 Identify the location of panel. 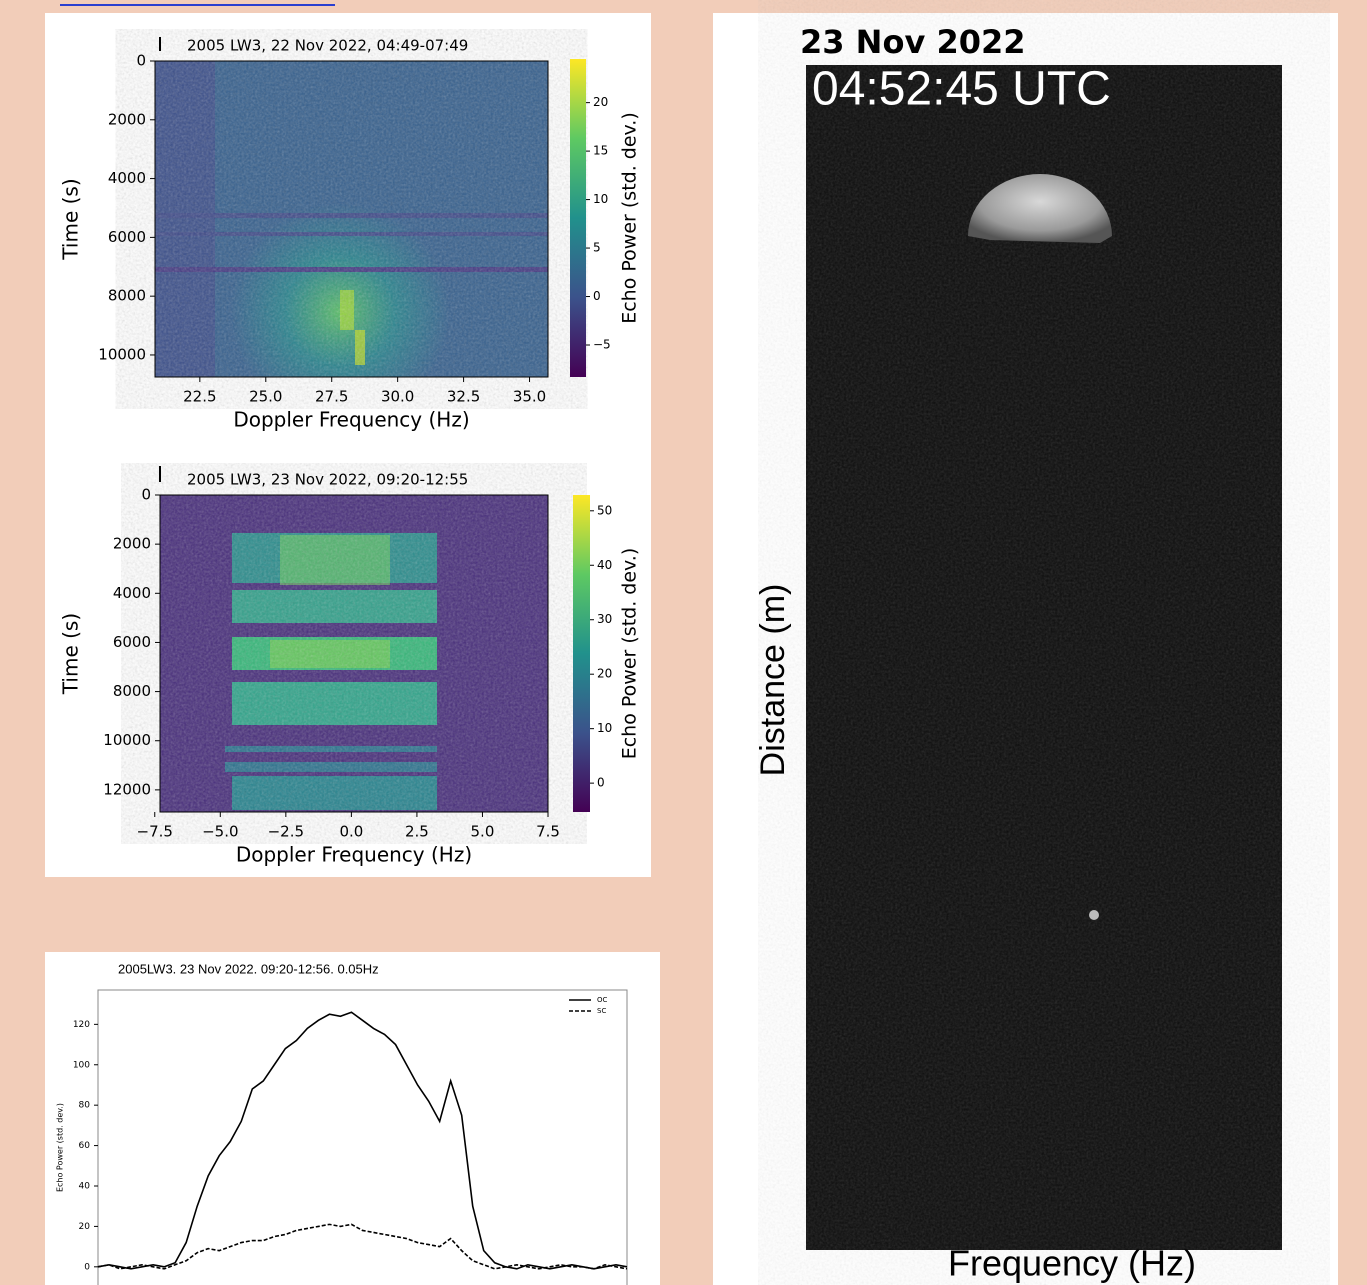
(352, 1118).